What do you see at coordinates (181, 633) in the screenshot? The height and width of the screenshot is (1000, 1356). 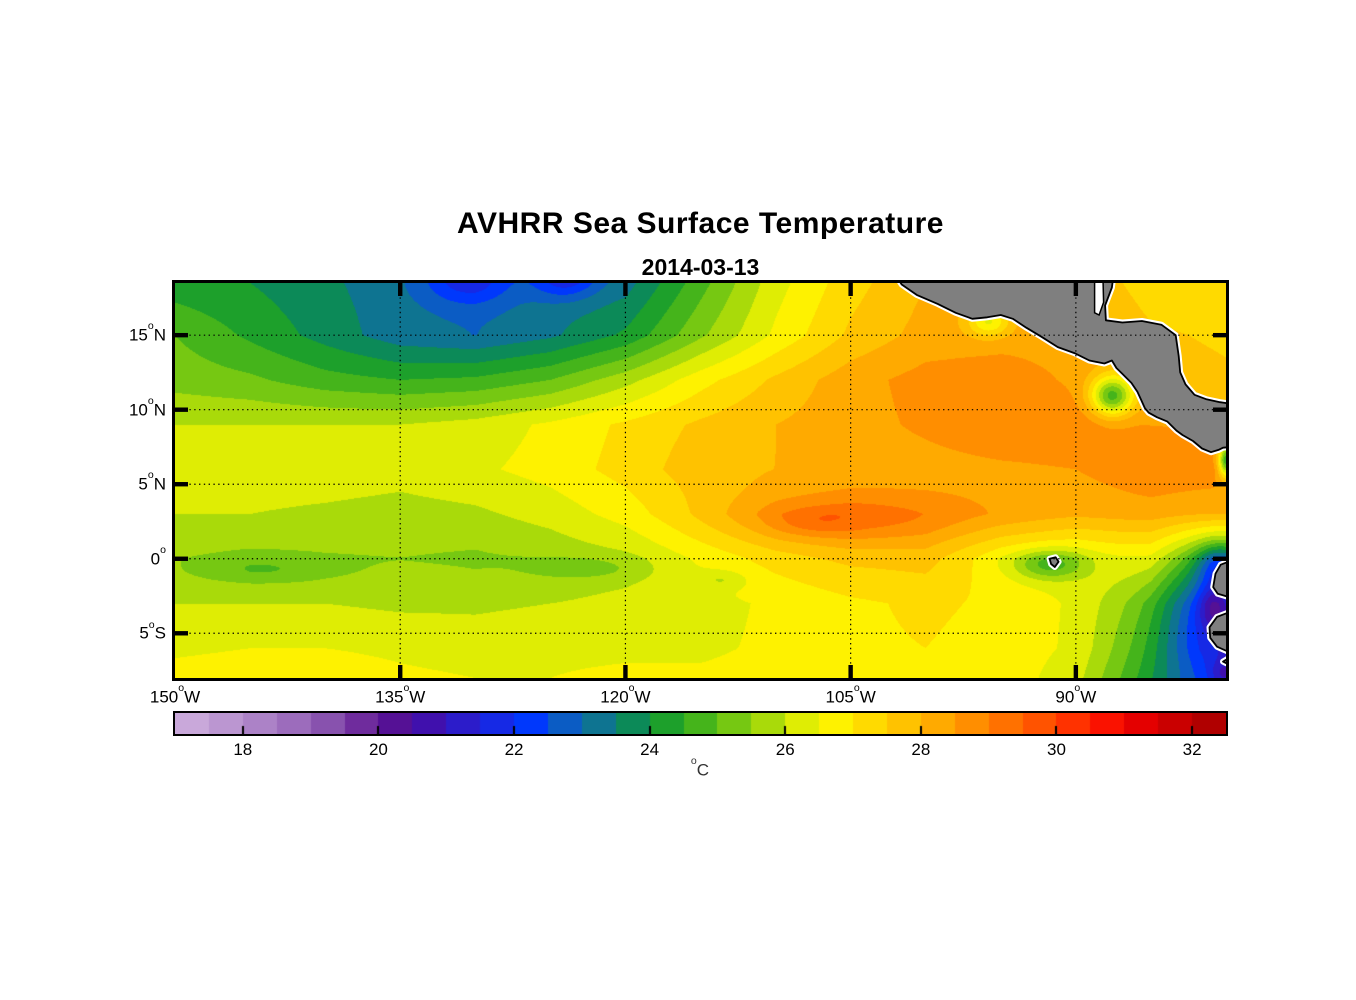 I see `tick-left-5S` at bounding box center [181, 633].